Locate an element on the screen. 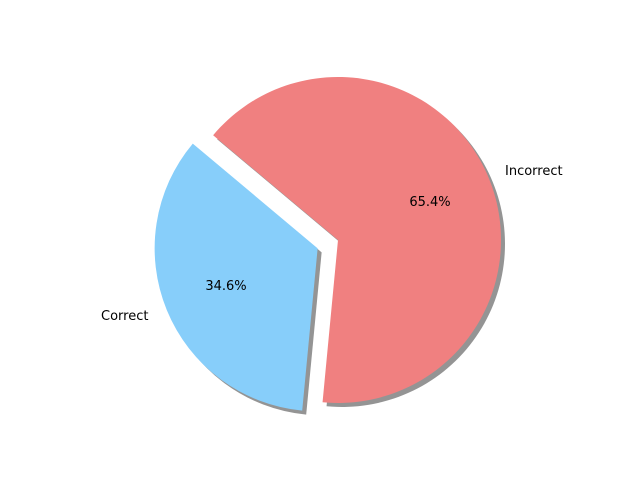 The height and width of the screenshot is (480, 640). pie-slice-correct is located at coordinates (236, 277).